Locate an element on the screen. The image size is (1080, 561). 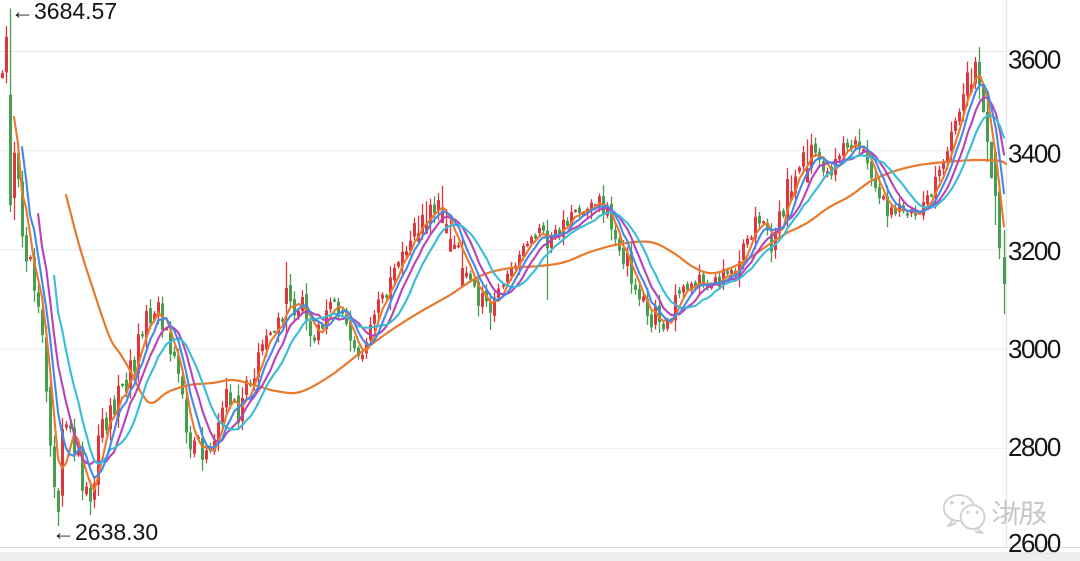
svg-text: 3400 is located at coordinates (1034, 154).